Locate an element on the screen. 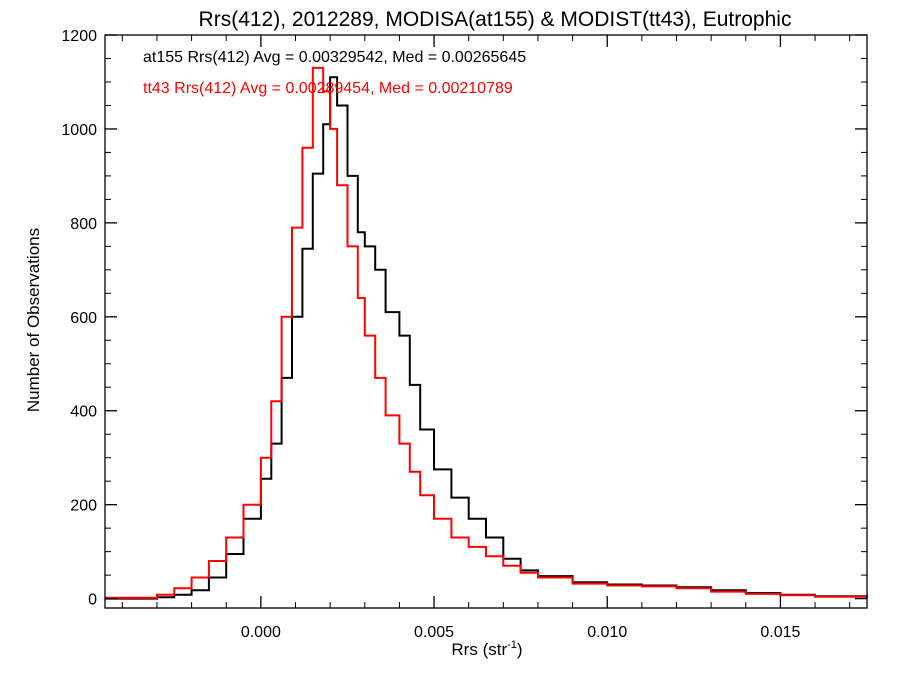  x-axis-label-main: Rrs (str is located at coordinates (479, 649).